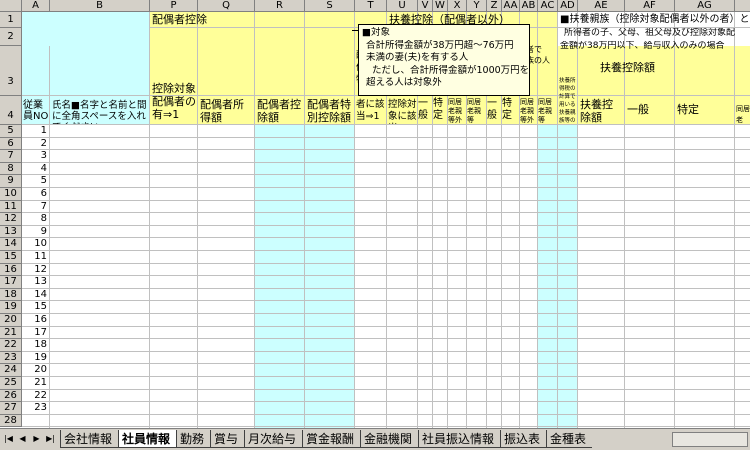 This screenshot has height=450, width=750. What do you see at coordinates (174, 6) in the screenshot?
I see `column-header: P` at bounding box center [174, 6].